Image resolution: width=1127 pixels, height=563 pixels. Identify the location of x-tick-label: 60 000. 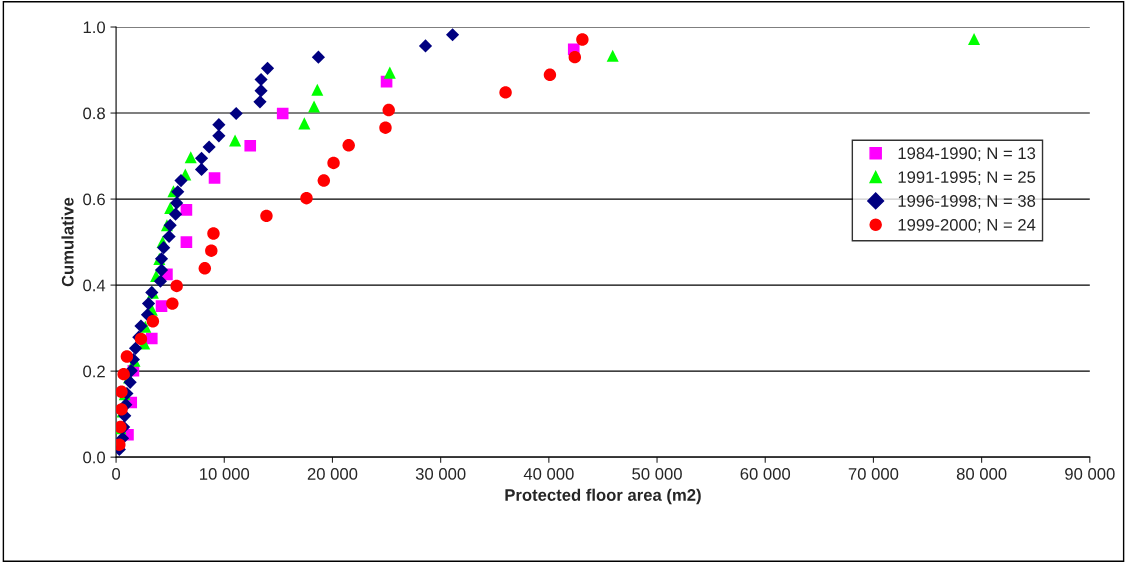
(765, 474).